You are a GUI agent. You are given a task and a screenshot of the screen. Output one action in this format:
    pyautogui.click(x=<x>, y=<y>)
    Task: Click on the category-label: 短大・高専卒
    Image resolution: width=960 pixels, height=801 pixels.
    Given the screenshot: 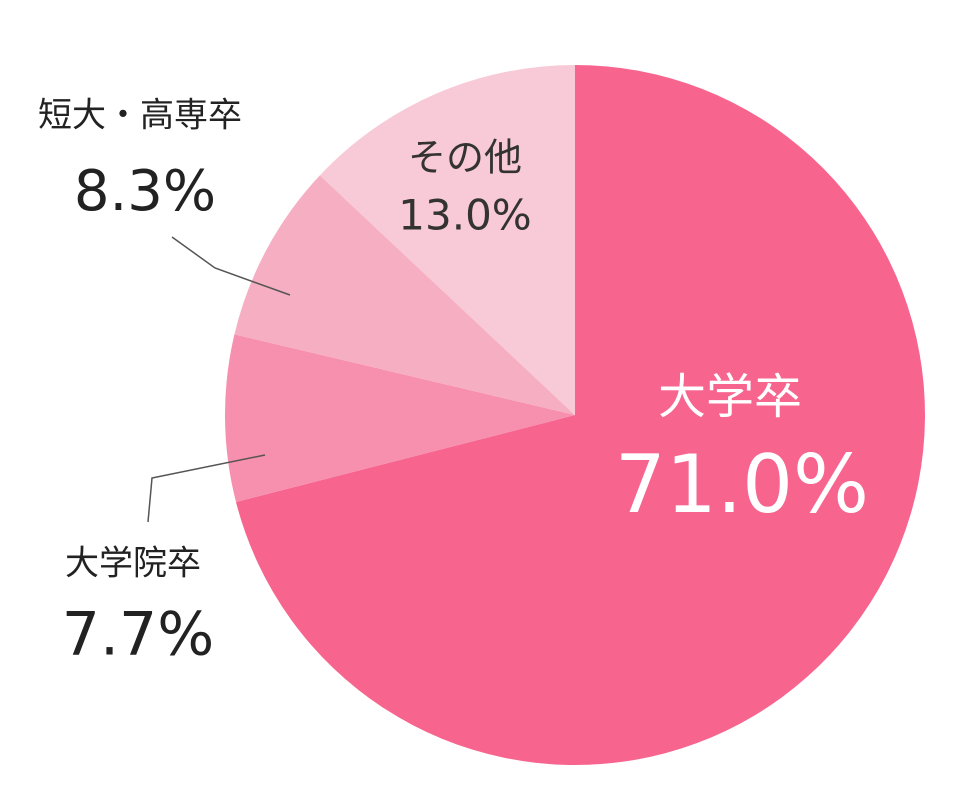 What is the action you would take?
    pyautogui.click(x=140, y=116)
    